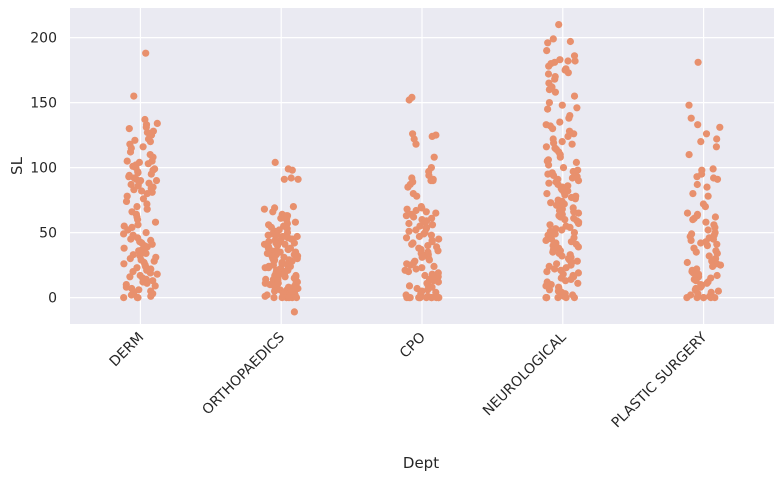 The image size is (784, 480). I want to click on x-tick-label: CPO, so click(413, 346).